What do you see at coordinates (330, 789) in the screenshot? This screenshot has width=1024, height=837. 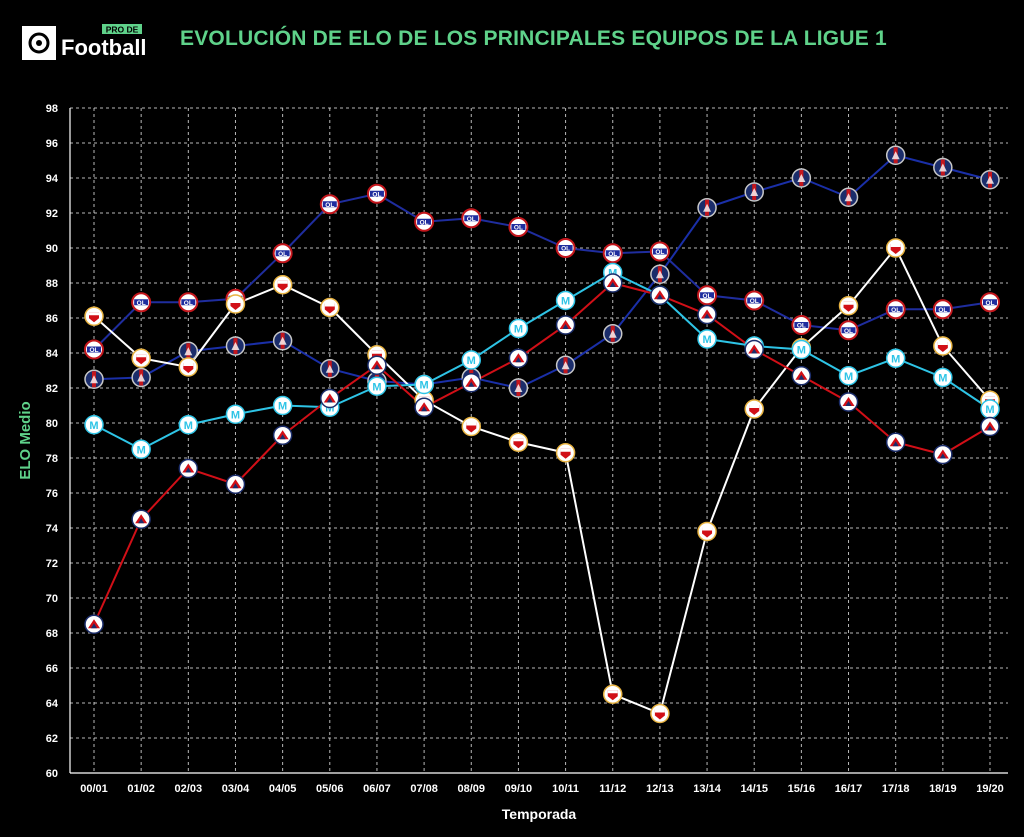 I see `x-tick-label: 05/06` at bounding box center [330, 789].